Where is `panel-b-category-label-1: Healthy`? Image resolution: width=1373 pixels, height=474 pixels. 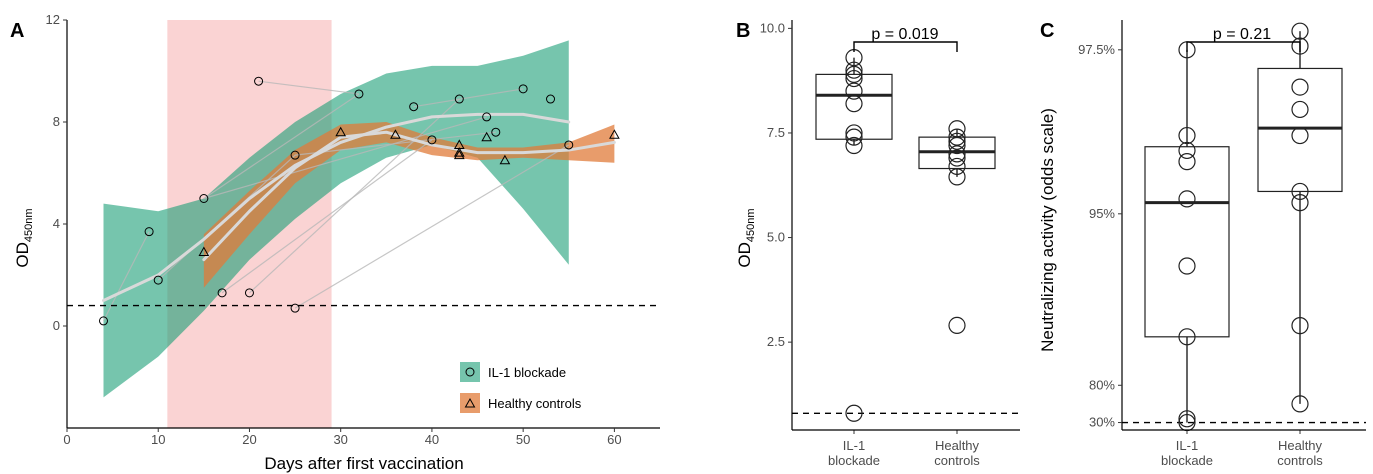
panel-b-category-label-1: Healthy is located at coordinates (957, 445).